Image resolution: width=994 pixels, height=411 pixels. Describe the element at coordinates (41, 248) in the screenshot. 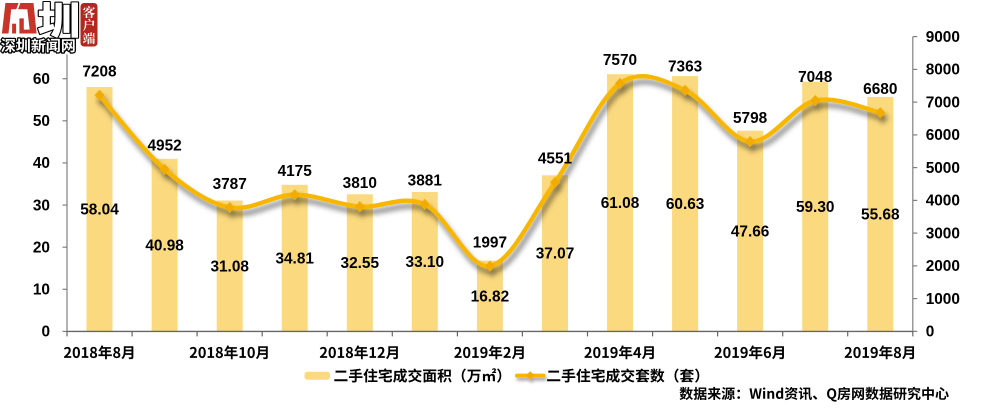

I see `svg-text: 20` at that location.